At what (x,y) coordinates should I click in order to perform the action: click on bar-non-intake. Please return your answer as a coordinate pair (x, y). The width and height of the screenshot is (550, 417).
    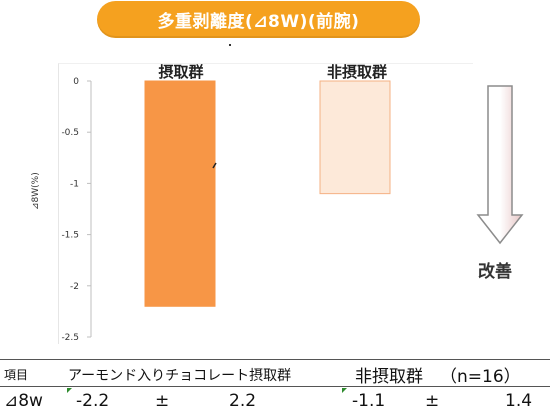
    Looking at the image, I should click on (355, 137).